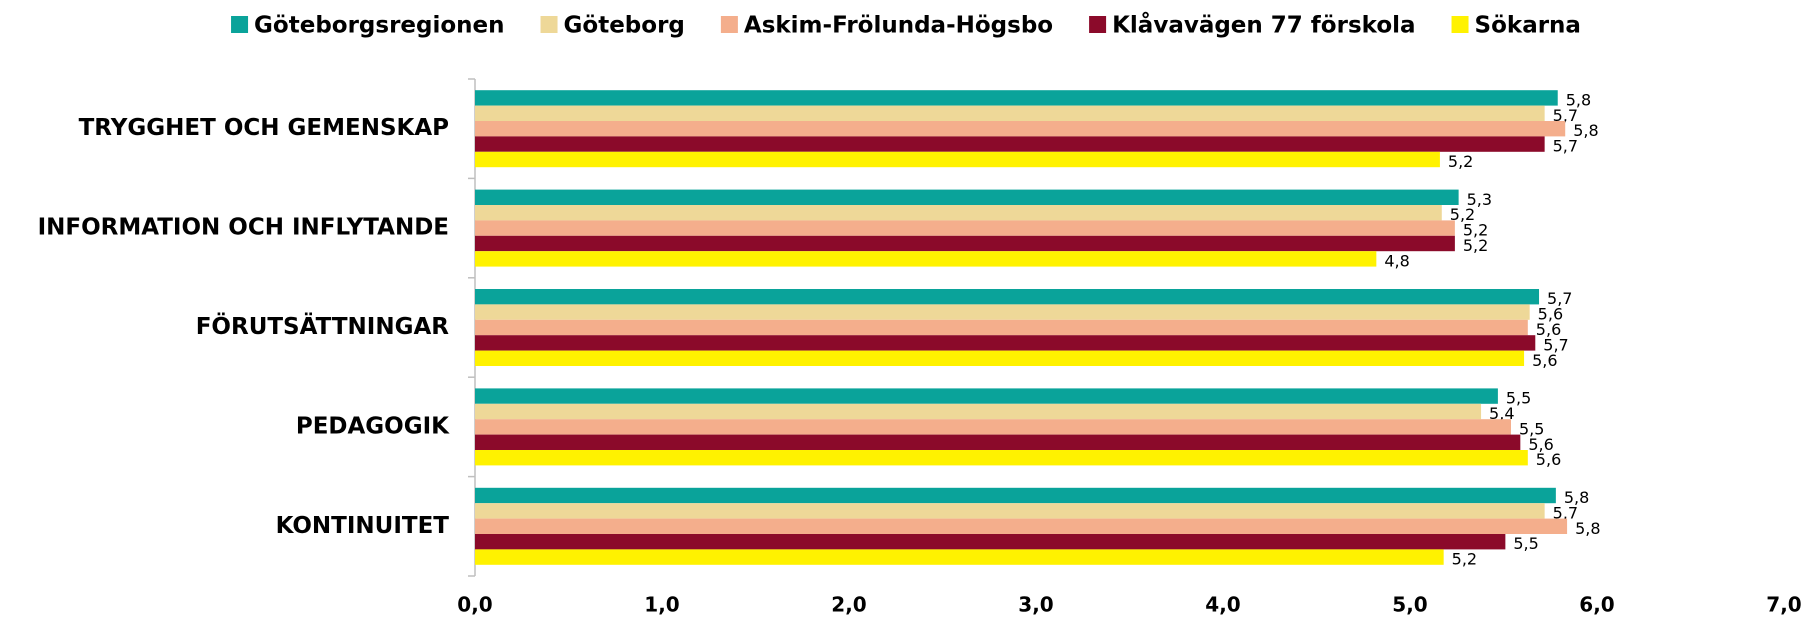  What do you see at coordinates (1222, 605) in the screenshot?
I see `x-tick-label: 4,0` at bounding box center [1222, 605].